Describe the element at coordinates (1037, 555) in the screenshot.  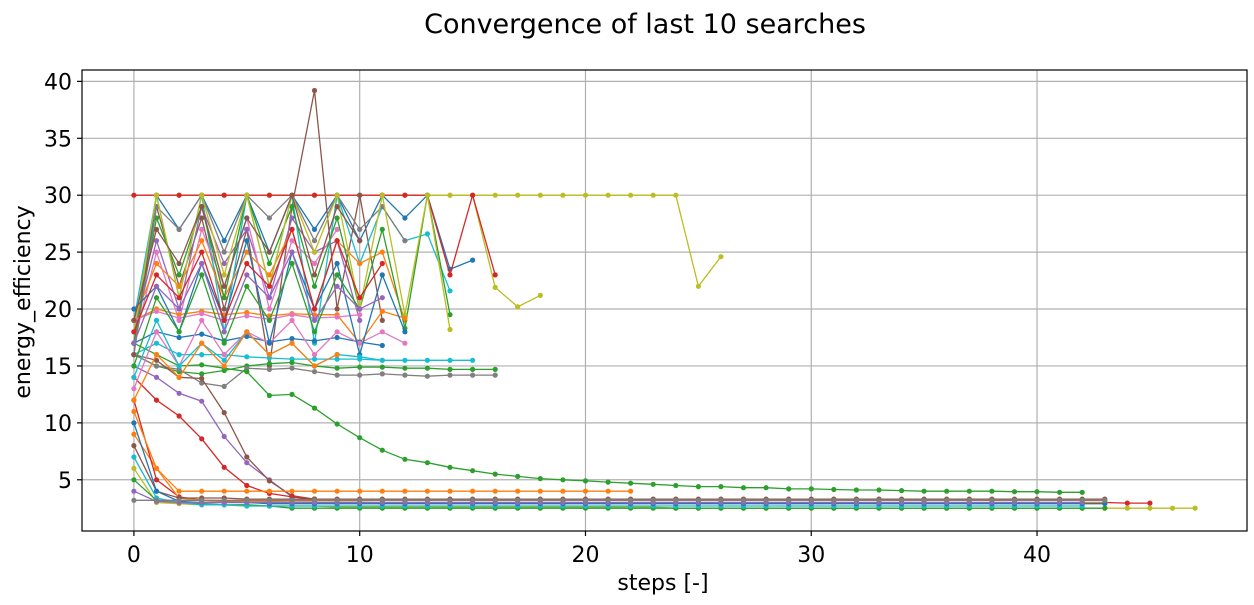
I see `x-tick-label: 40` at that location.